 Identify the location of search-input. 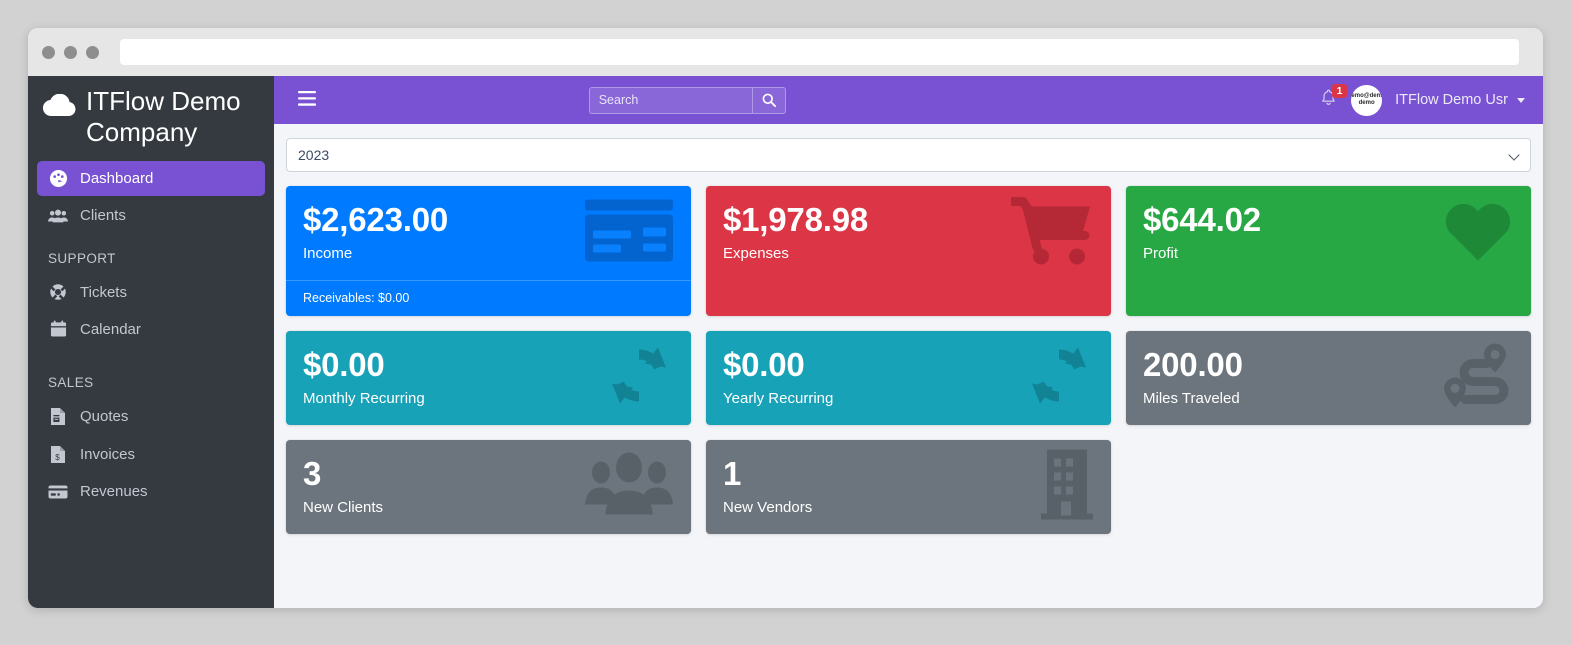
(670, 100).